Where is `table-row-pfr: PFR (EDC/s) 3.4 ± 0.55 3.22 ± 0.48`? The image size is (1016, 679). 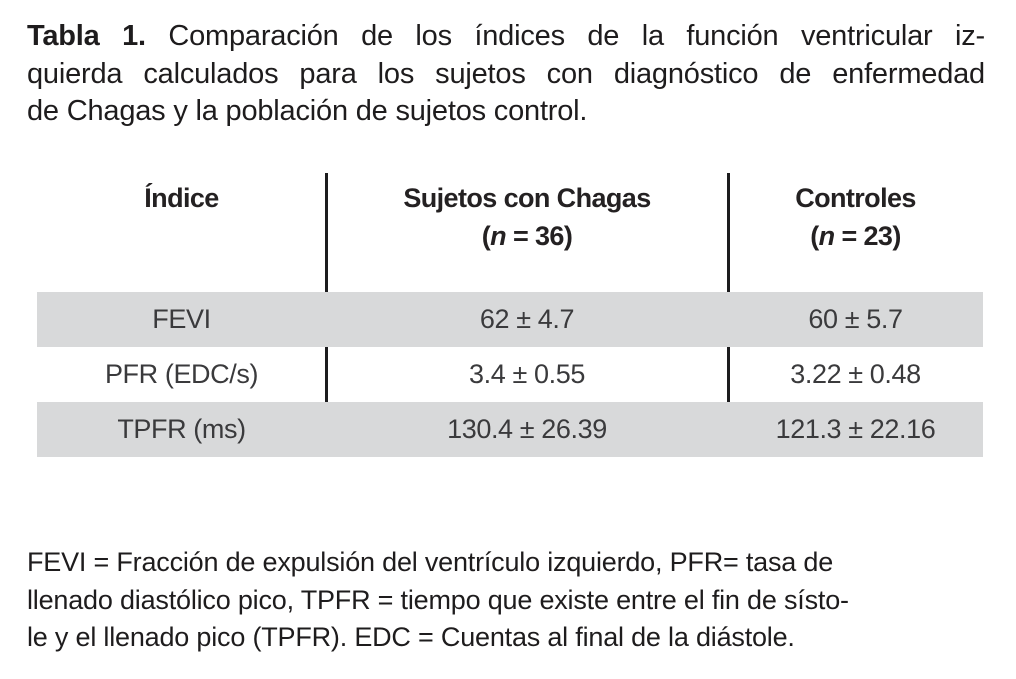
table-row-pfr: PFR (EDC/s) 3.4 ± 0.55 3.22 ± 0.48 is located at coordinates (510, 374).